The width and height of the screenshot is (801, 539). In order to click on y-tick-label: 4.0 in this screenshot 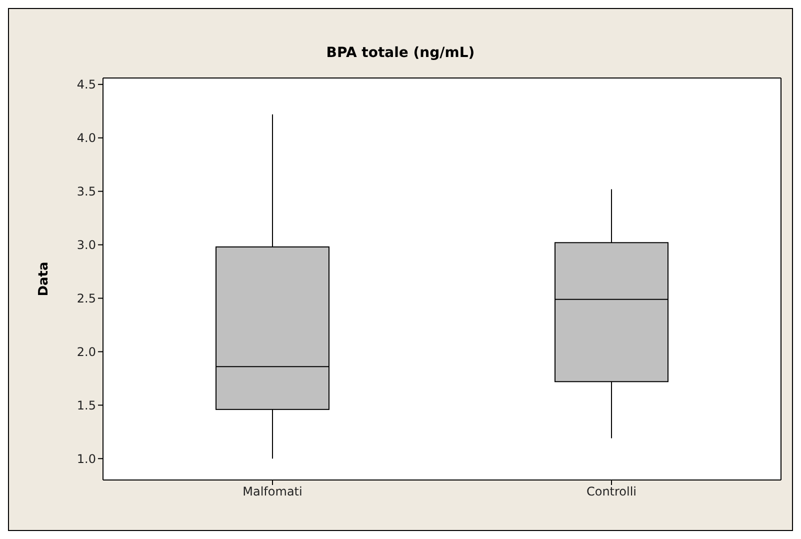, I will do `click(86, 138)`.